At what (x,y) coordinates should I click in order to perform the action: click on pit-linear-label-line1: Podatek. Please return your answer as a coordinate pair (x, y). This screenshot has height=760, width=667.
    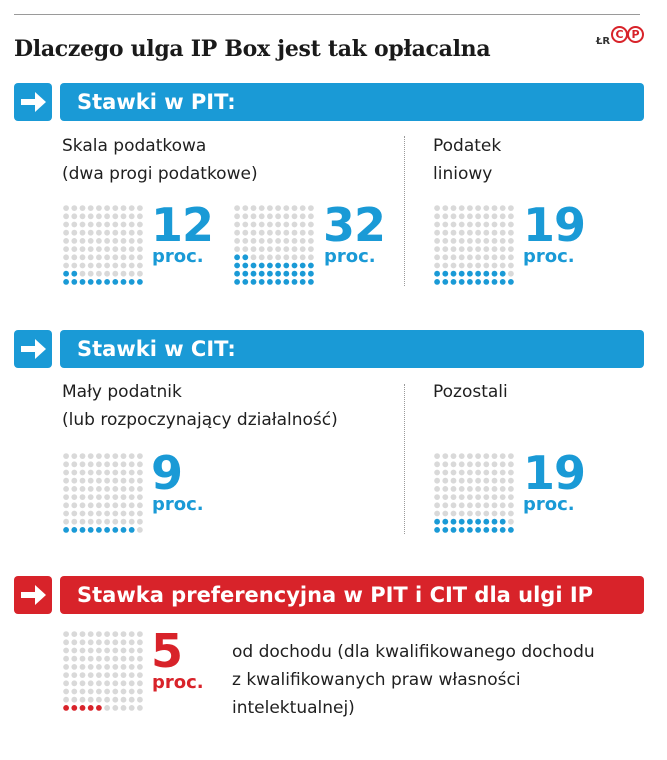
    Looking at the image, I should click on (467, 146).